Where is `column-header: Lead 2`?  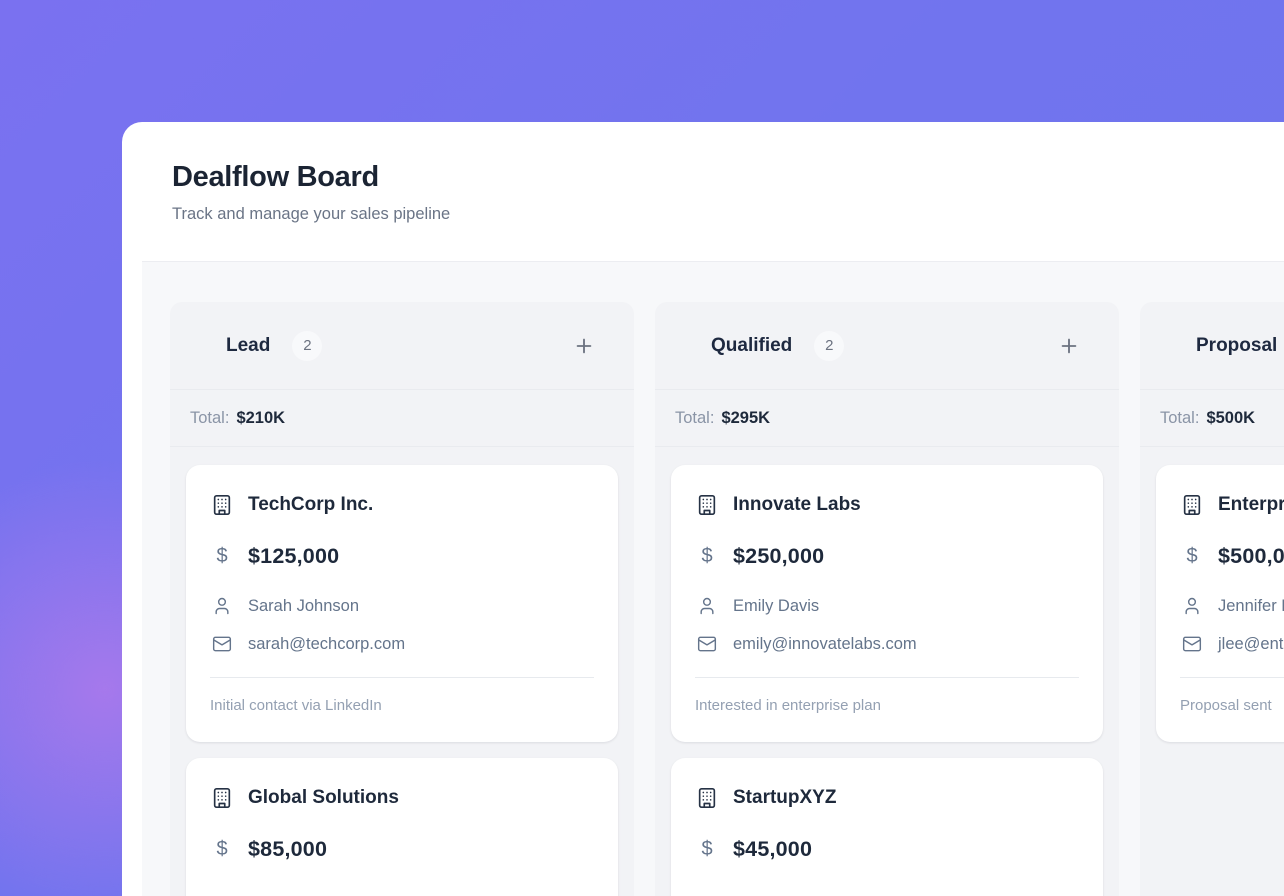 column-header: Lead 2 is located at coordinates (402, 346).